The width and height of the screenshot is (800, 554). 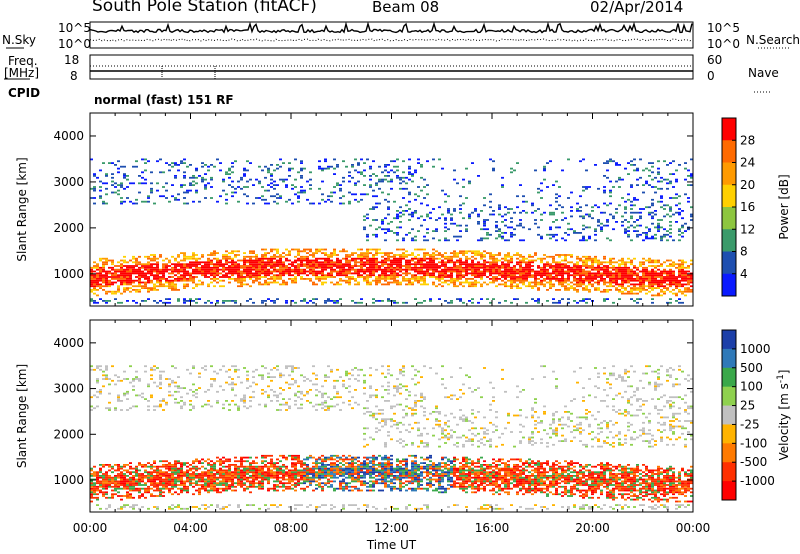 I want to click on xtick-label-2: 08:00, so click(x=291, y=528).